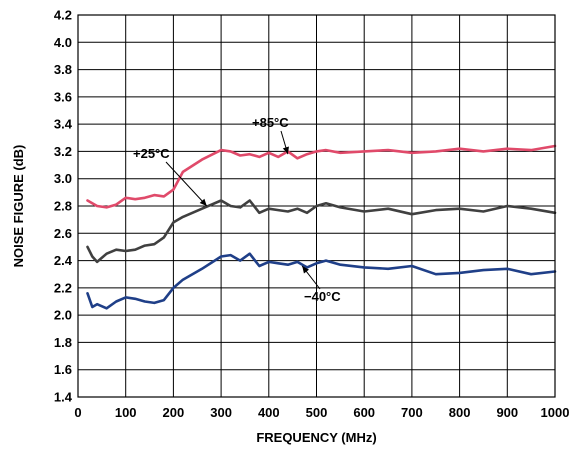 Image resolution: width=583 pixels, height=451 pixels. Describe the element at coordinates (174, 412) in the screenshot. I see `x-tick-label: 200` at that location.